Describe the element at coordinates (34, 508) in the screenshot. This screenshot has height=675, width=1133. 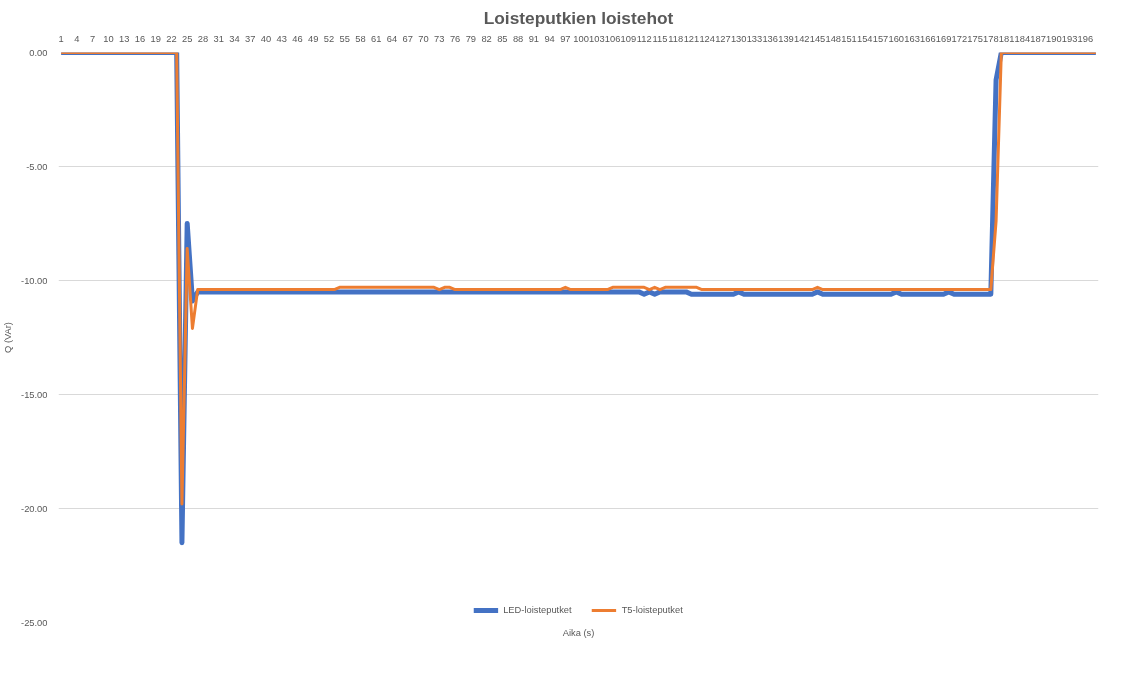
I see `y-tick-label: -20.00` at that location.